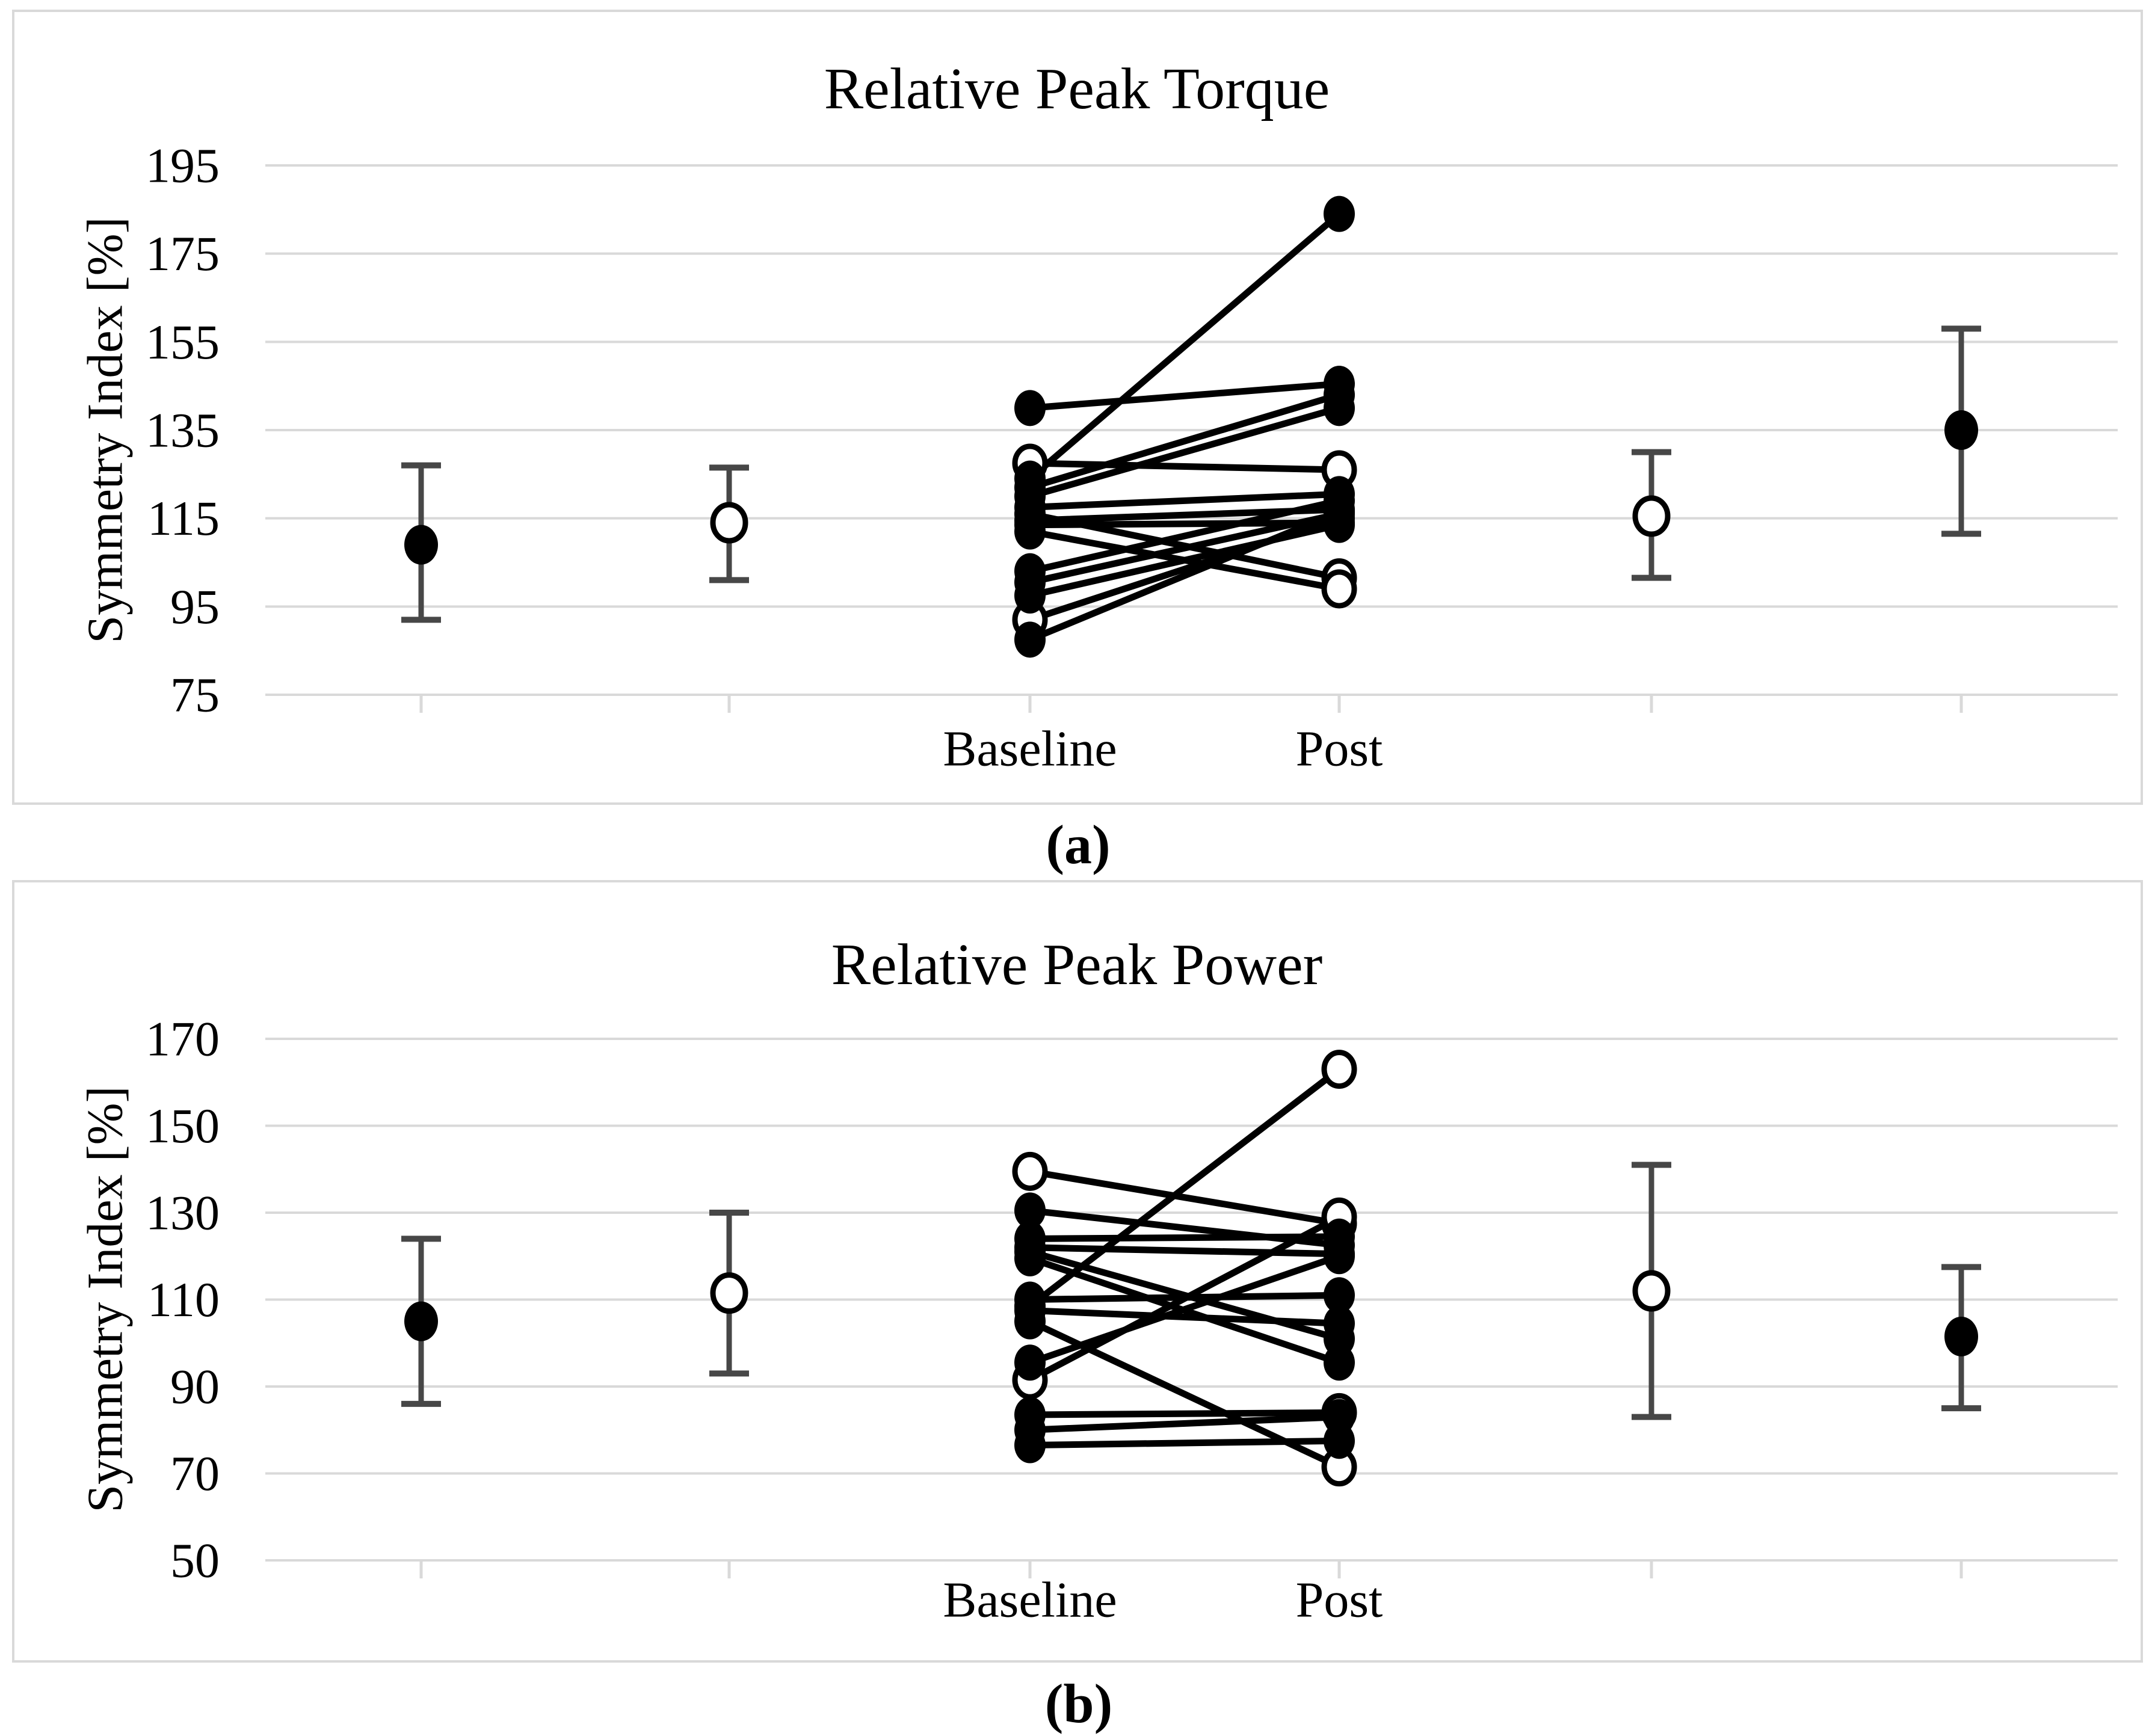 This screenshot has width=2155, height=1736. Describe the element at coordinates (1340, 1600) in the screenshot. I see `chart-b-x-label-post: Post` at that location.